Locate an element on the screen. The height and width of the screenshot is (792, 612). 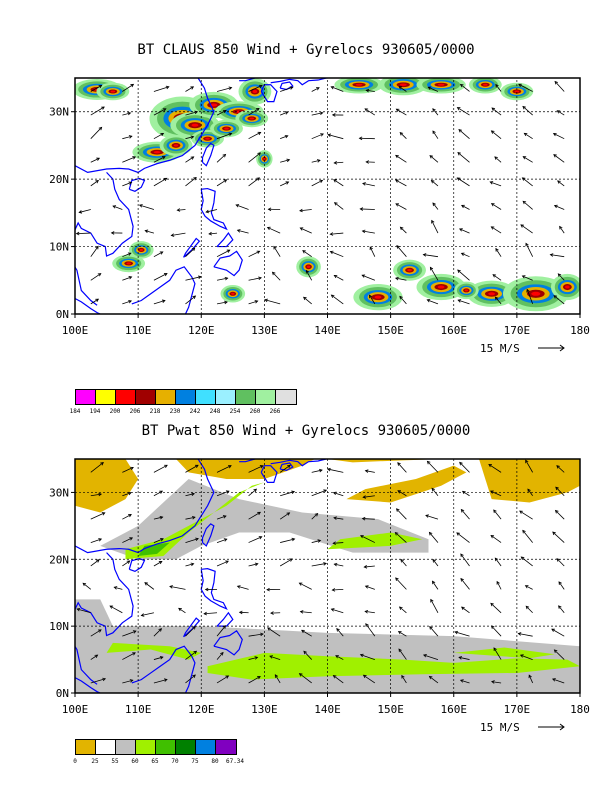
legend-label: 67.34 is located at coordinates (235, 761).